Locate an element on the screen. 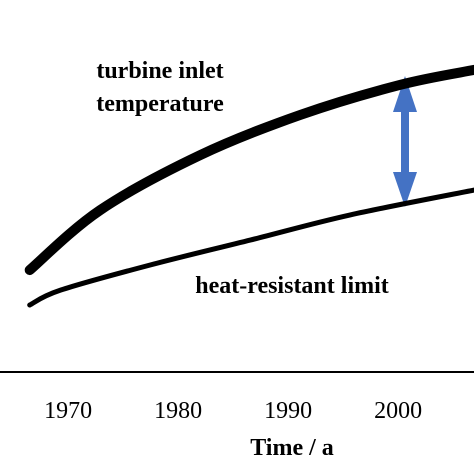 This screenshot has width=474, height=474. x-axis-label: Time / a is located at coordinates (292, 448).